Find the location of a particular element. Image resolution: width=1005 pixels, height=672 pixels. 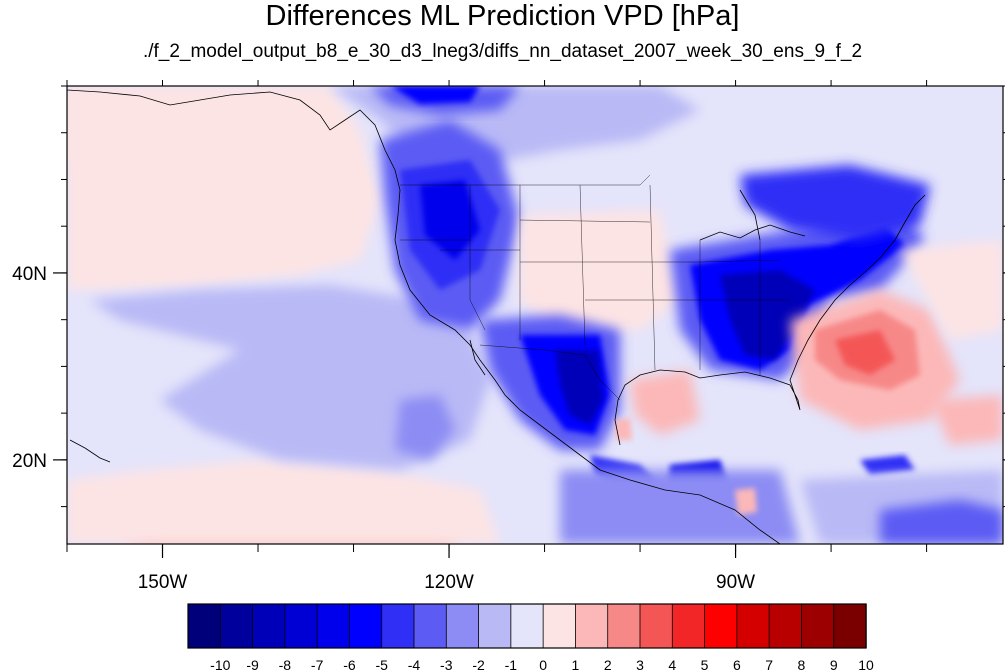

colorbar-label: 7 is located at coordinates (769, 664).